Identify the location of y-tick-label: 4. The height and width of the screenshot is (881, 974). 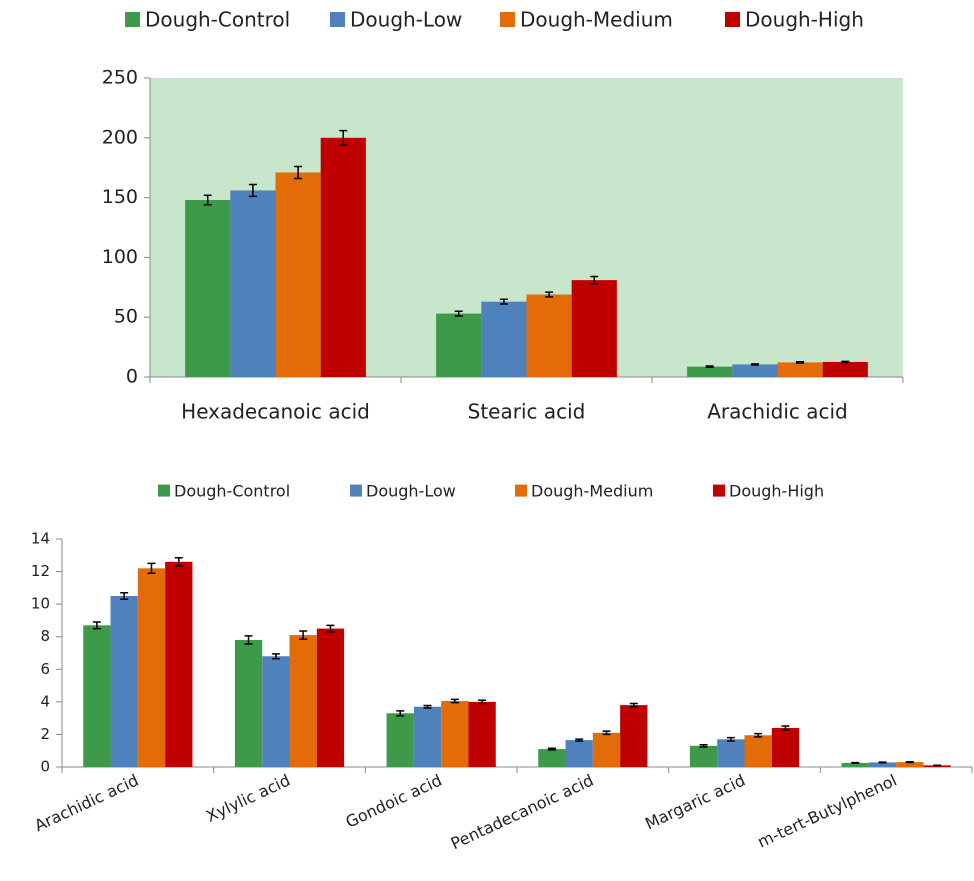
(45, 701).